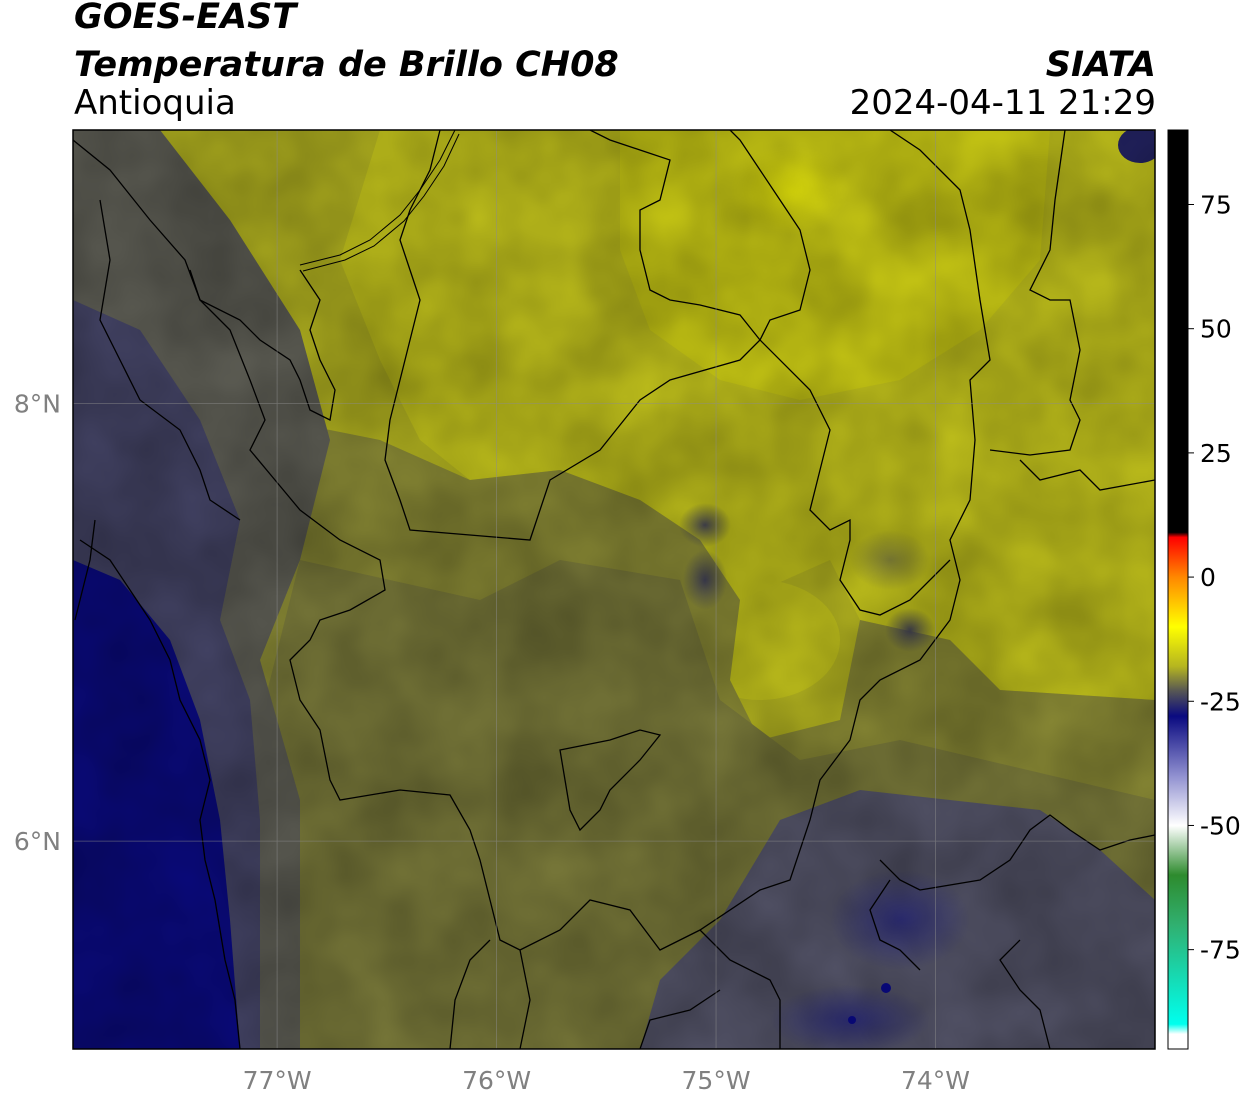 The height and width of the screenshot is (1099, 1252). Describe the element at coordinates (277, 1080) in the screenshot. I see `lon-tick-label: 77°W` at that location.